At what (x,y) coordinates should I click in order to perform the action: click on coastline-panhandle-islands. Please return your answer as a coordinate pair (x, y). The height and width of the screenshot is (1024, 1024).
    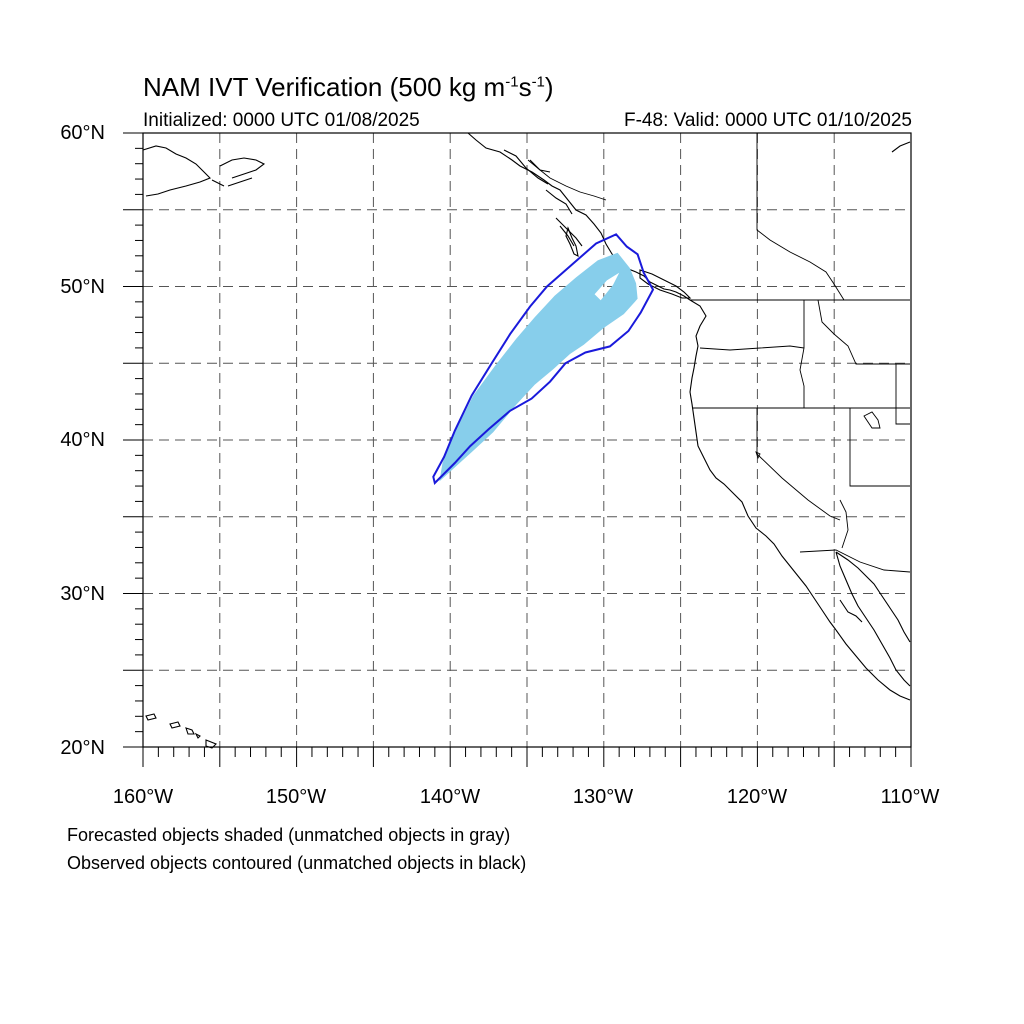
    Looking at the image, I should click on (543, 198).